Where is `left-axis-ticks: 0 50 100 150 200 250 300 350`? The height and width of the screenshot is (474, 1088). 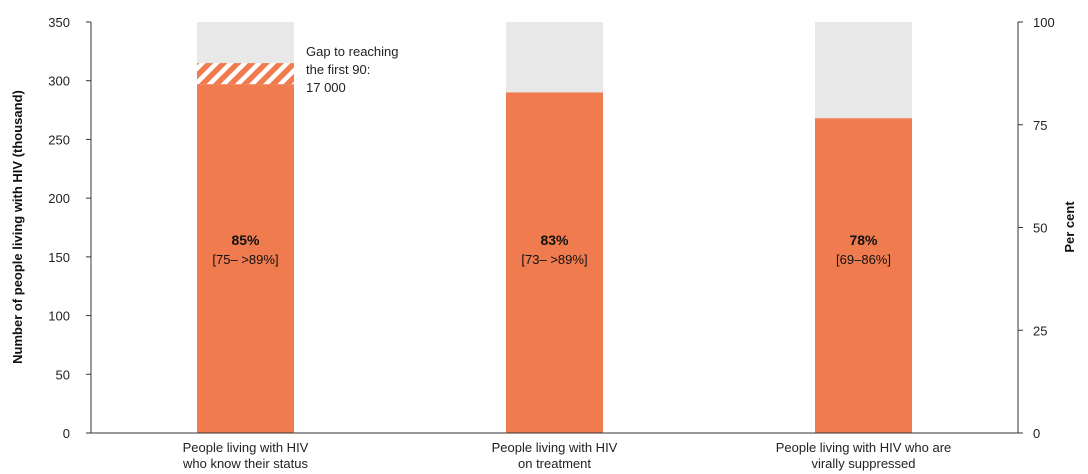
left-axis-ticks: 0 50 100 150 200 250 300 350 is located at coordinates (69, 228).